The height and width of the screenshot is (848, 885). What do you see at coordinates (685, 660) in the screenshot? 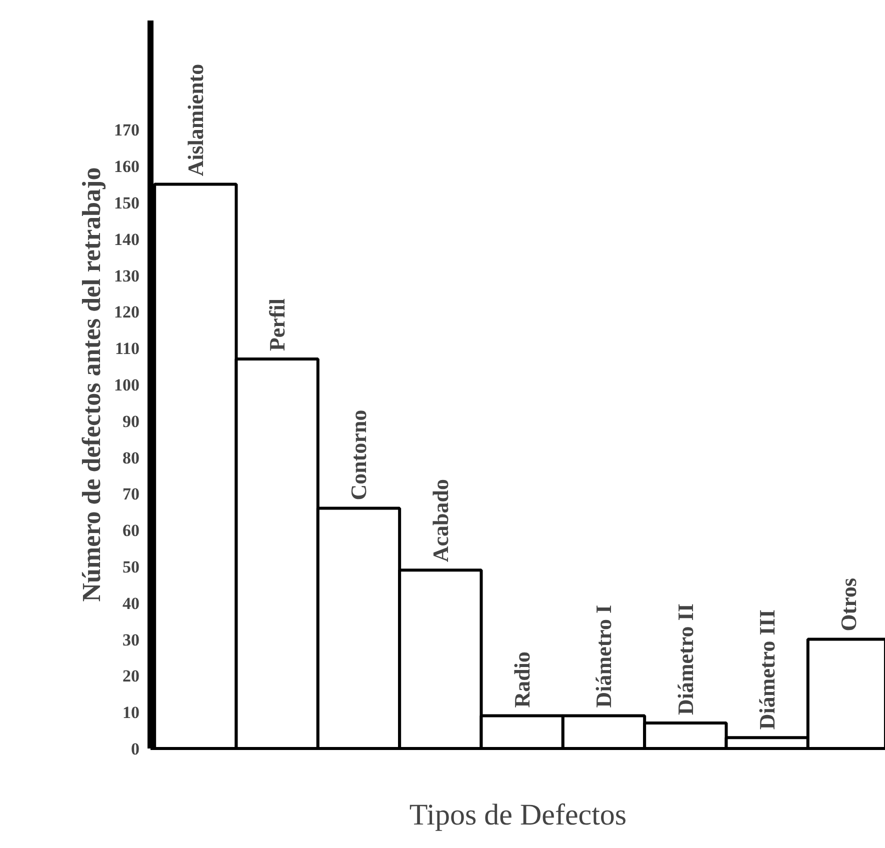
I see `x-tick-label: Diámetro II` at bounding box center [685, 660].